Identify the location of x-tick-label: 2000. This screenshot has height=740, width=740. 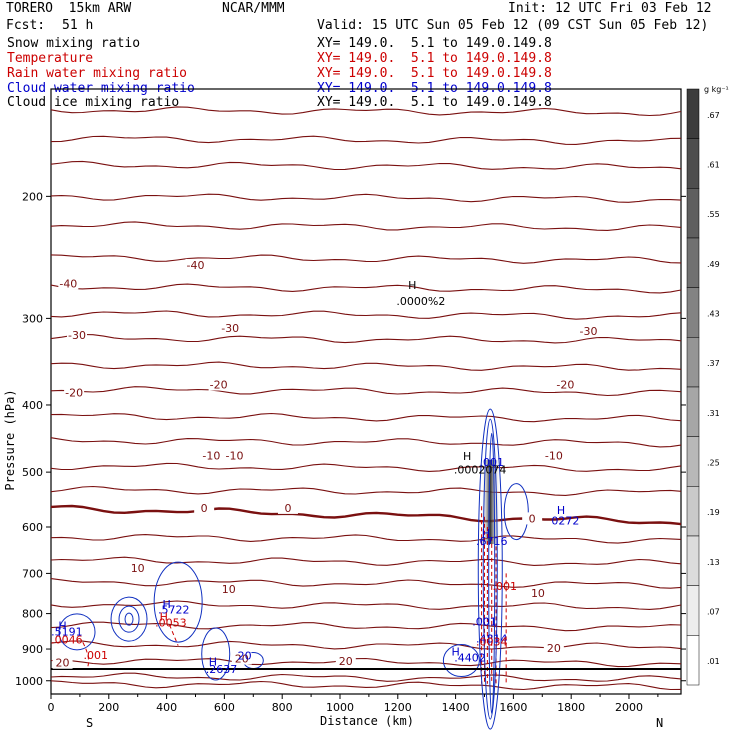
(629, 707).